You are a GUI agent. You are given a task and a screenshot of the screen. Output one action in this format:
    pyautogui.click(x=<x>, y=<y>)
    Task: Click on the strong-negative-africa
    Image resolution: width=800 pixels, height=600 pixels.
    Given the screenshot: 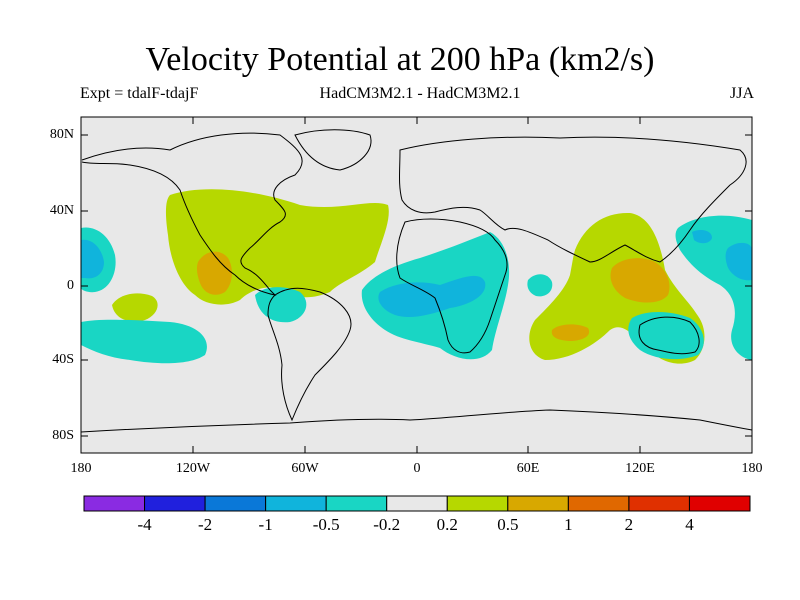 What is the action you would take?
    pyautogui.click(x=432, y=296)
    